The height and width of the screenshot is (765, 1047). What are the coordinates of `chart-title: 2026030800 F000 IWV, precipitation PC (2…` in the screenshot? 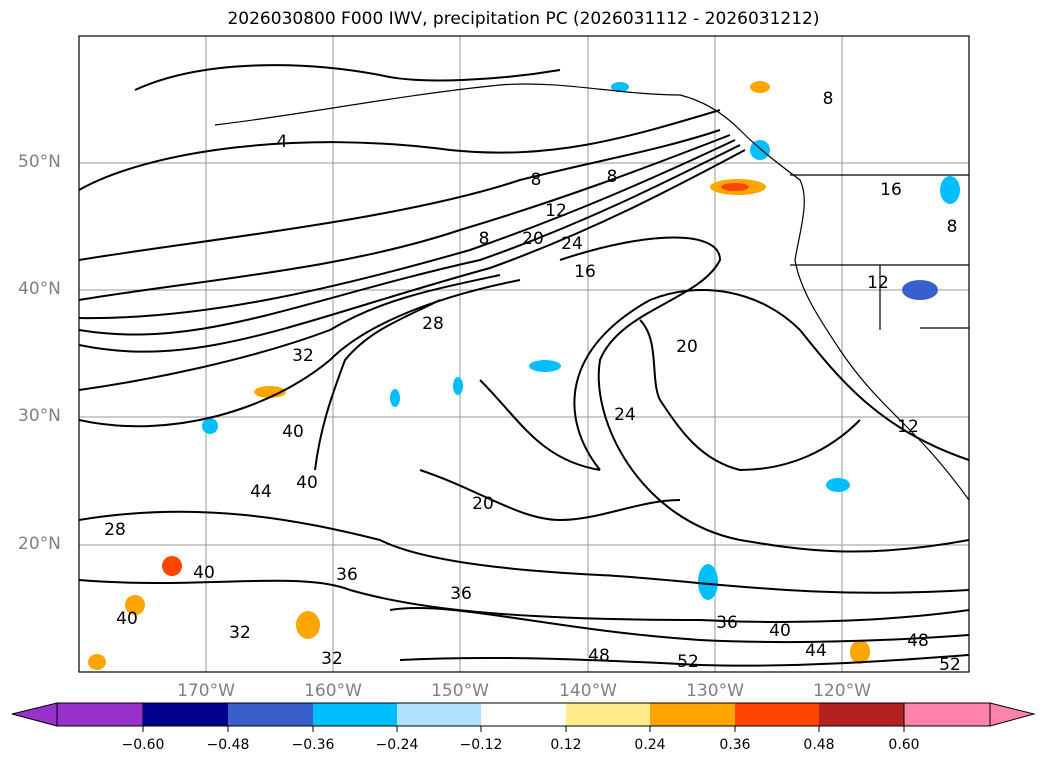 It's located at (523, 19).